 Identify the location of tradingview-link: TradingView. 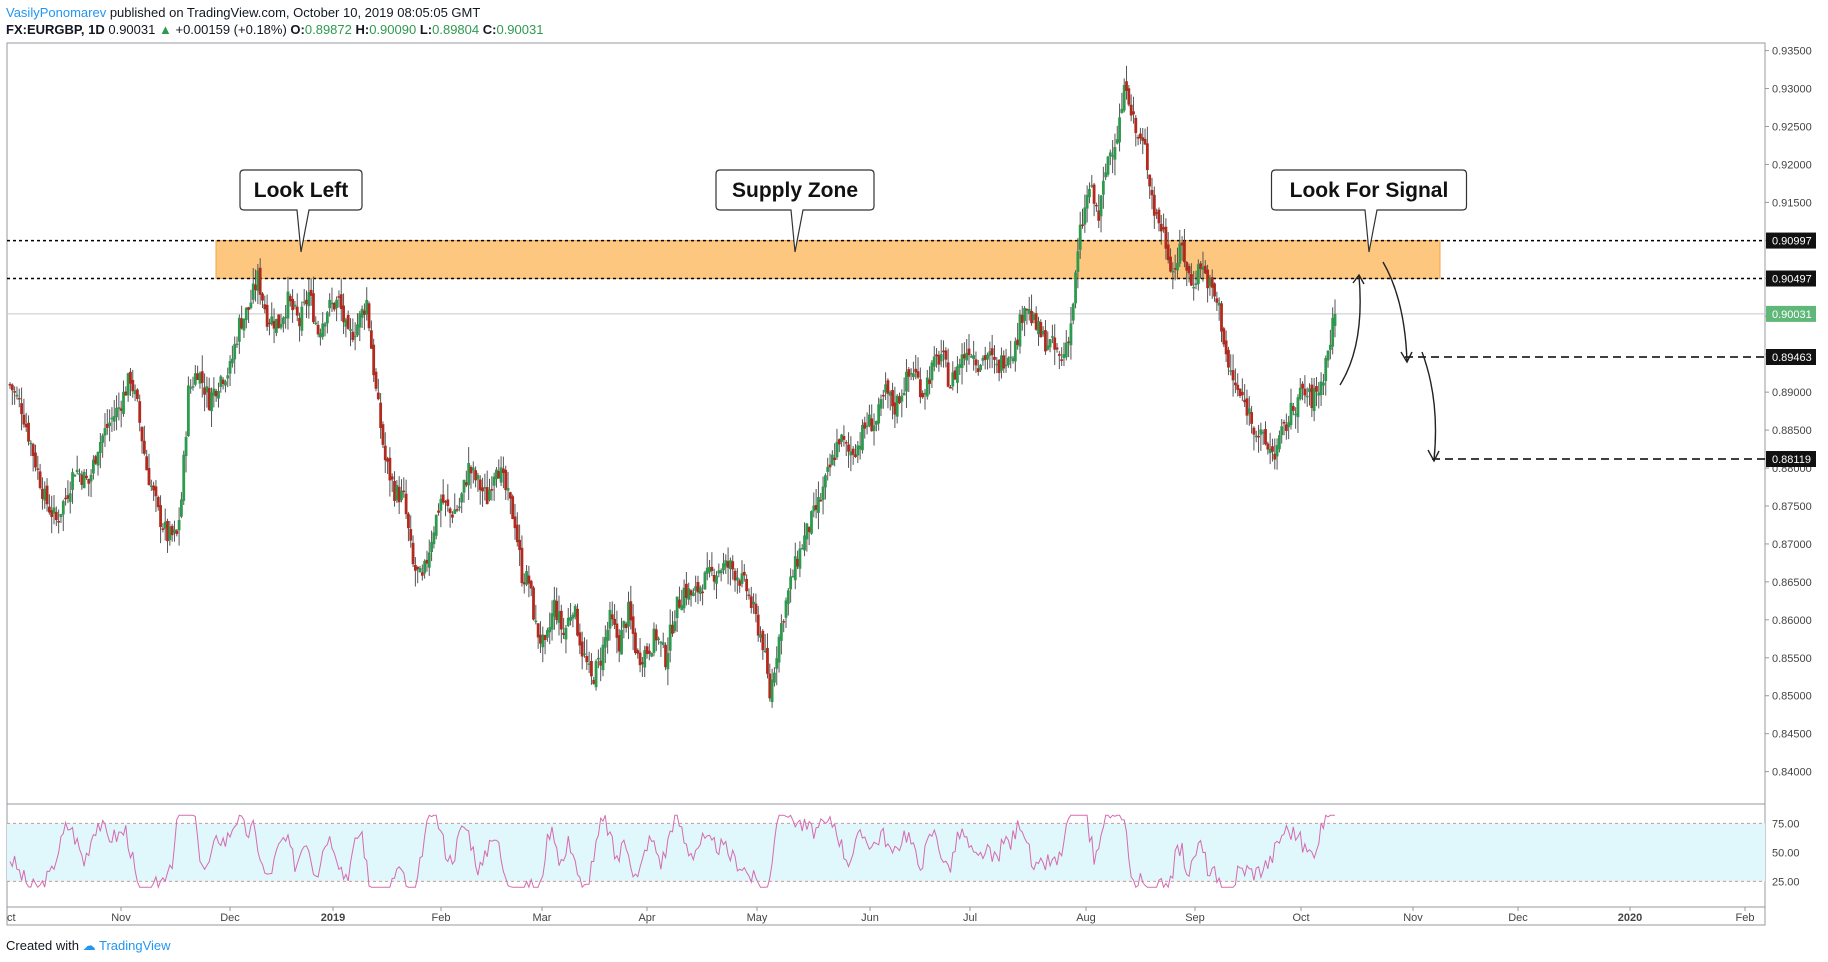
(135, 945).